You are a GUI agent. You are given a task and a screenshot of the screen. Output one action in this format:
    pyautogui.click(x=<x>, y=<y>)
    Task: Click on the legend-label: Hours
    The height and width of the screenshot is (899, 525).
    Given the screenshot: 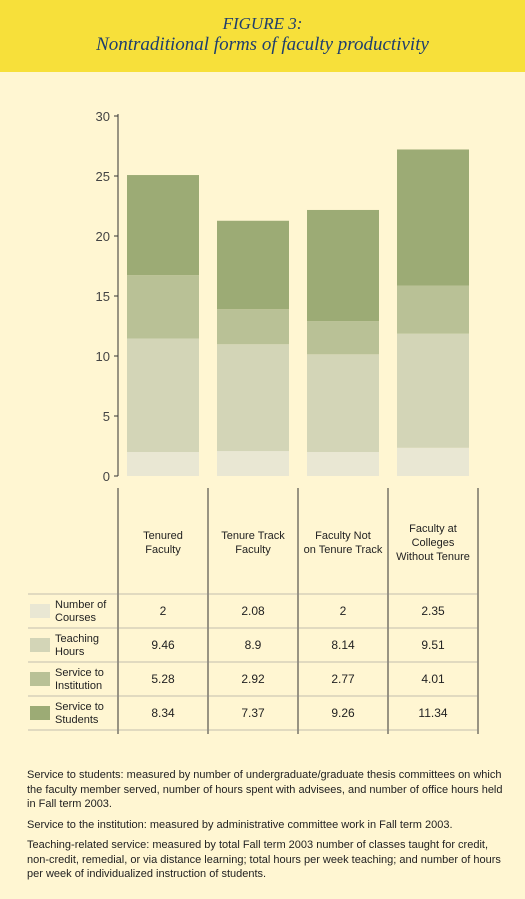 What is the action you would take?
    pyautogui.click(x=70, y=652)
    